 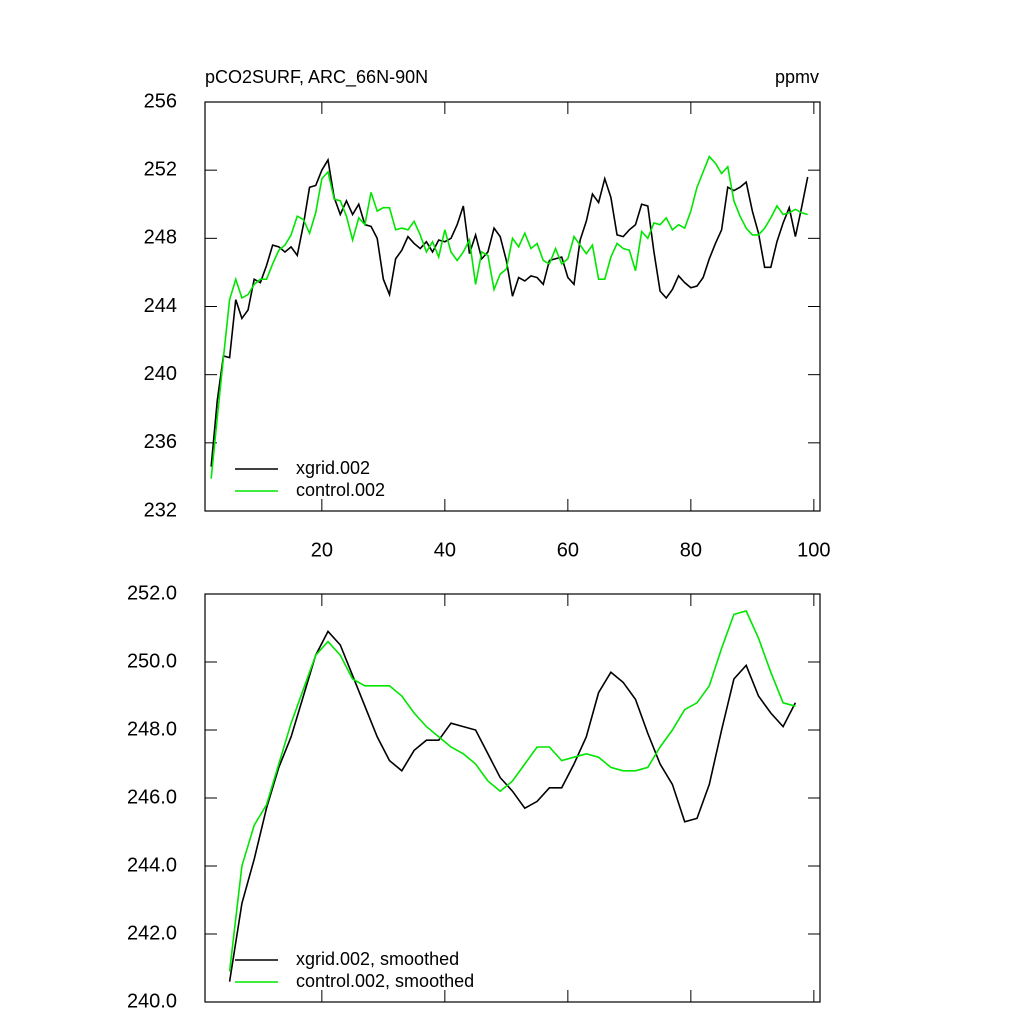 I want to click on legend-label: xgrid.002, so click(x=333, y=468).